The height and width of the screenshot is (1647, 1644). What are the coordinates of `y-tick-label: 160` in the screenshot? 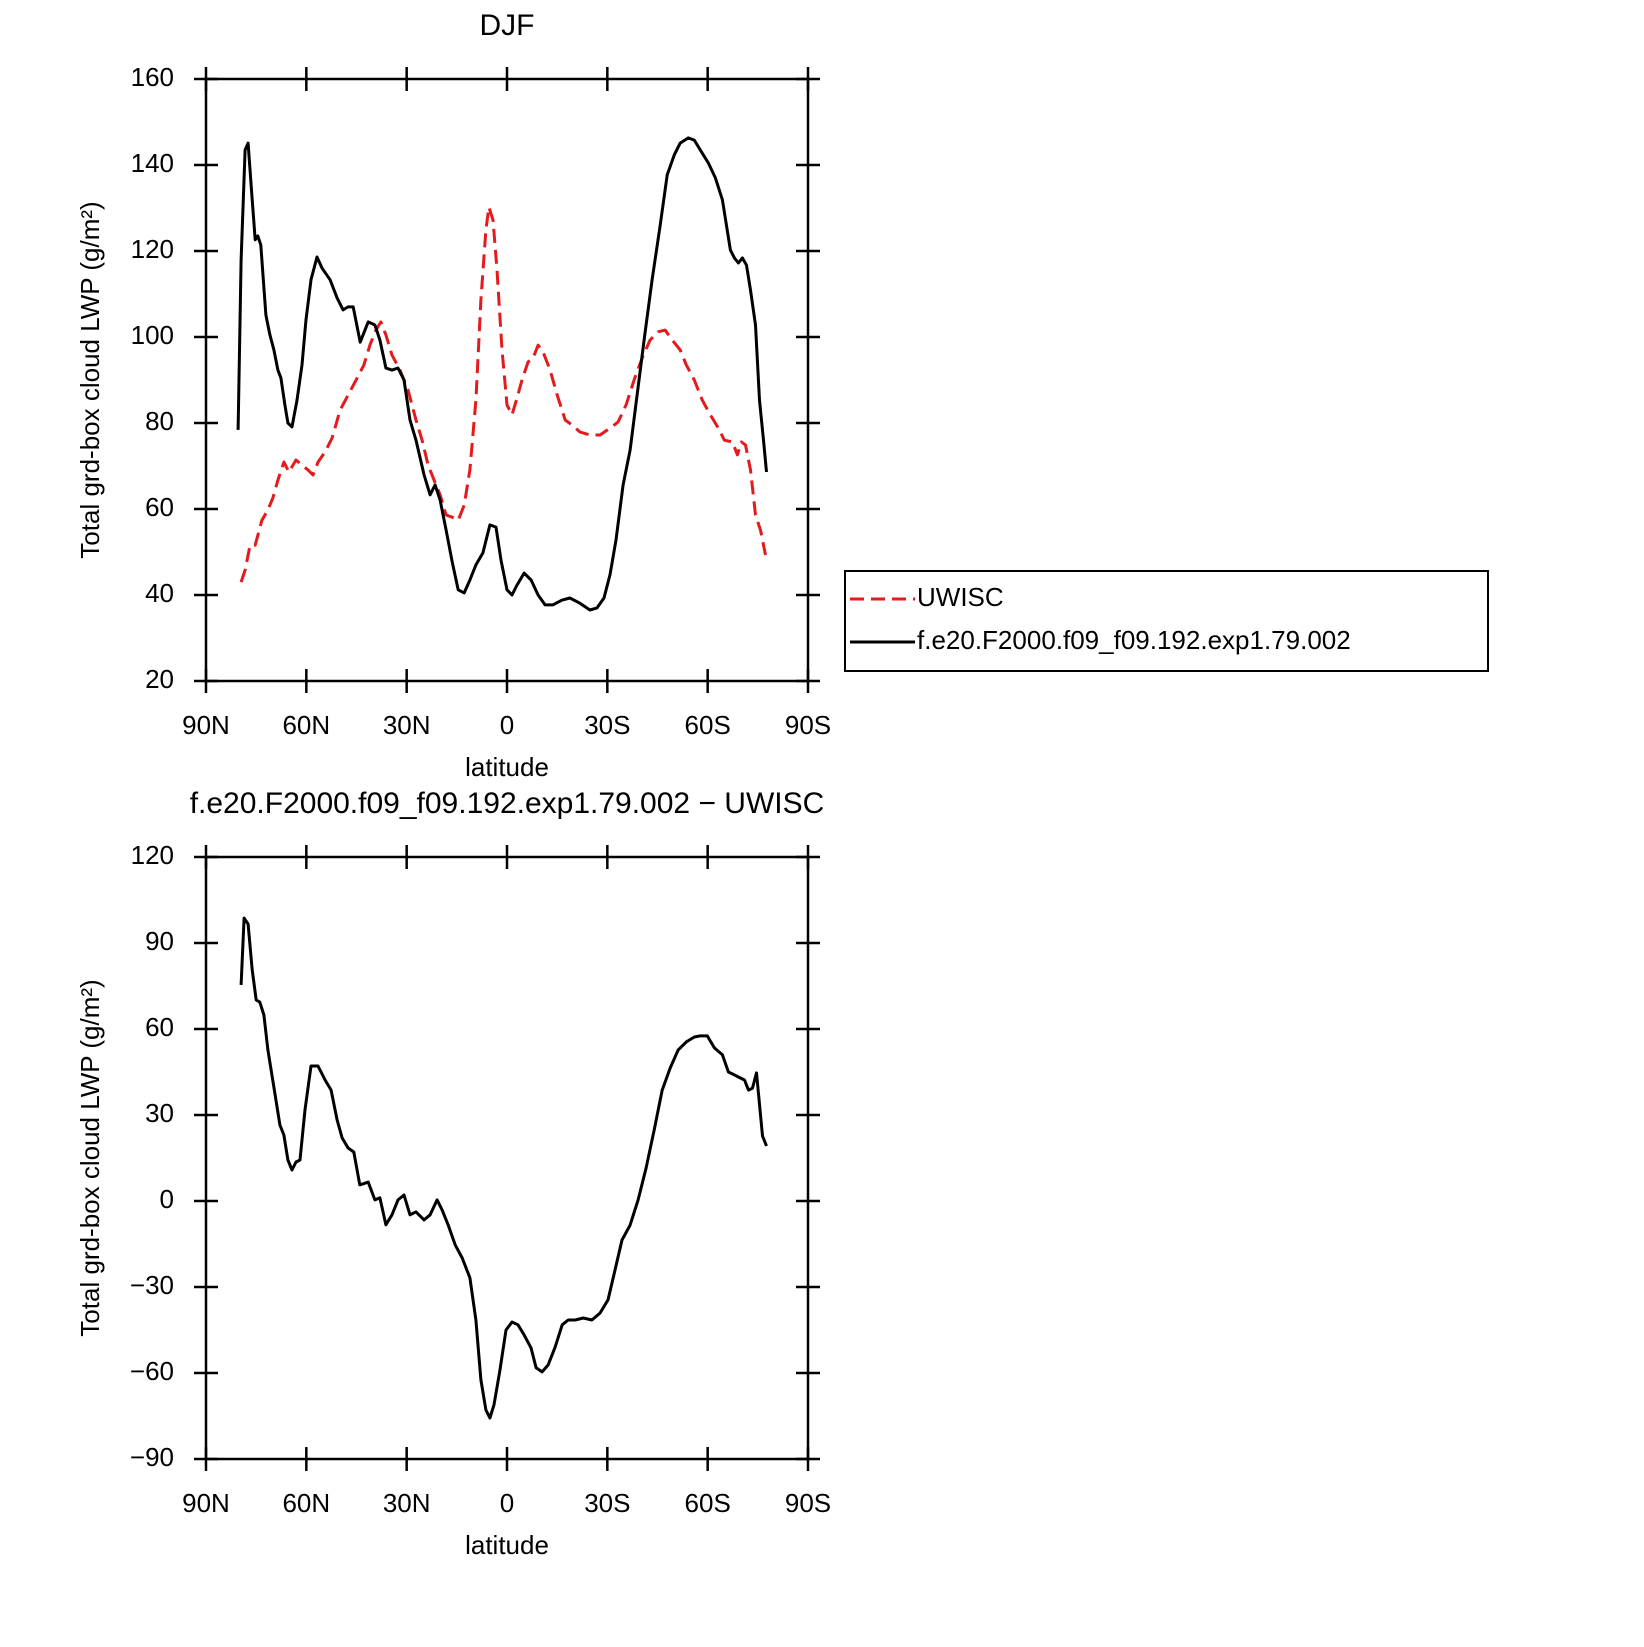 It's located at (152, 77).